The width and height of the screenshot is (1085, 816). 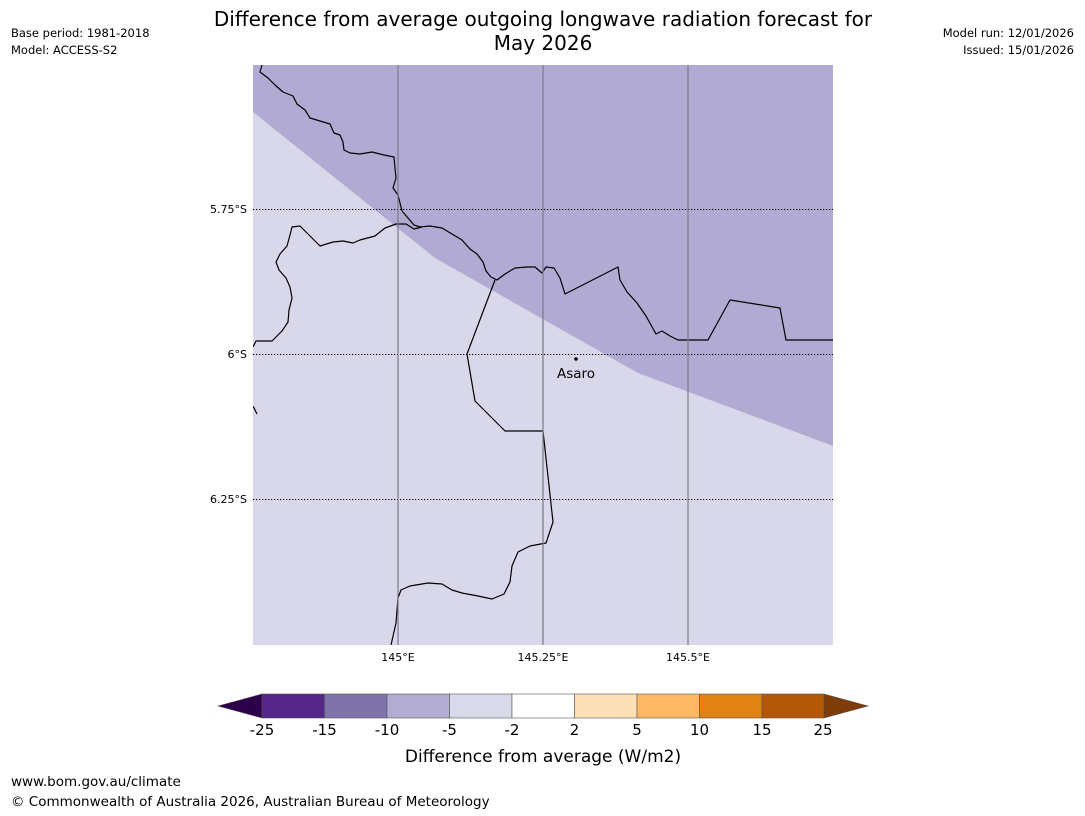 I want to click on colorbar-tick-label: -15, so click(x=324, y=730).